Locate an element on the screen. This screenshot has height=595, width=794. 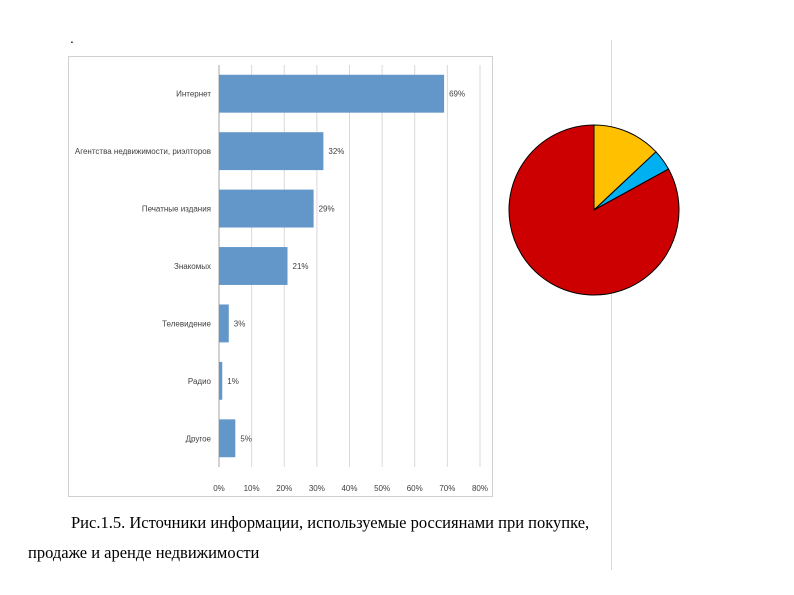
category-label: Знакомых is located at coordinates (192, 266).